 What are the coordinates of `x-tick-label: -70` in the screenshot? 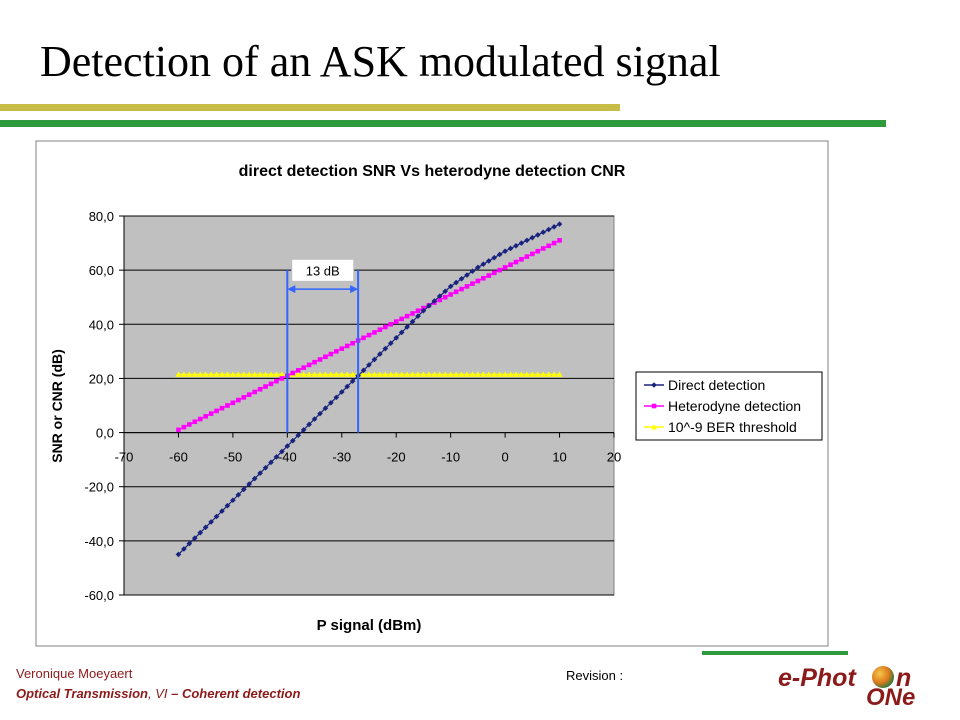 It's located at (124, 457).